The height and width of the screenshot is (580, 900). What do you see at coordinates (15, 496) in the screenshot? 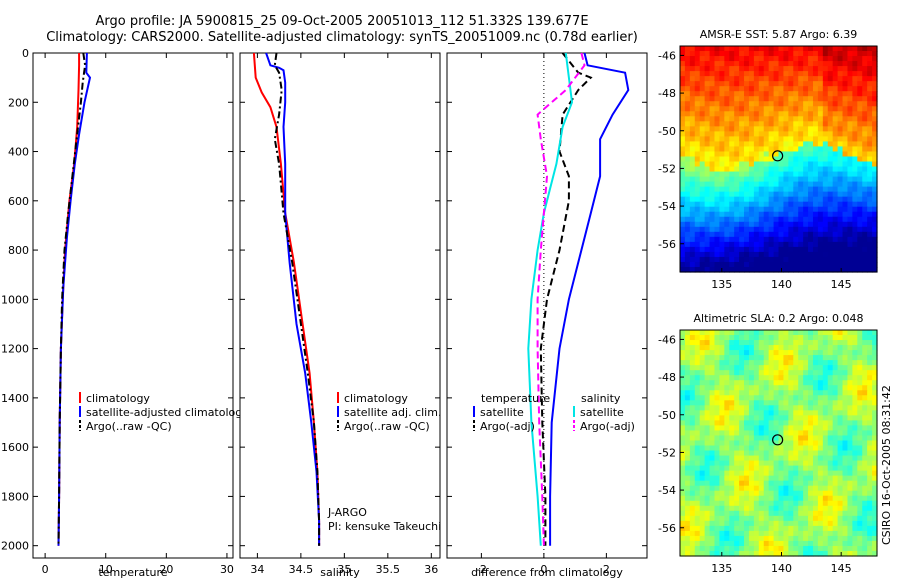
I see `temperature-ytick-label: 1800` at bounding box center [15, 496].